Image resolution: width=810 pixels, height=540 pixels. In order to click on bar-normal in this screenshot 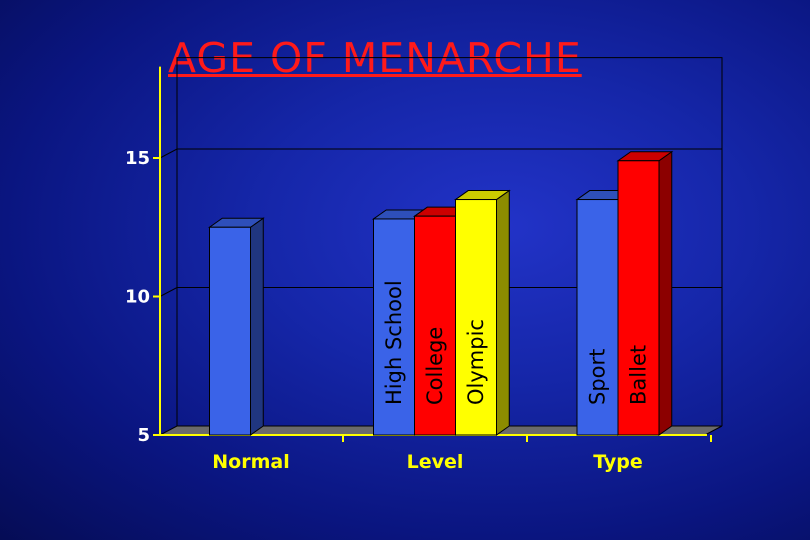, I will do `click(236, 326)`.